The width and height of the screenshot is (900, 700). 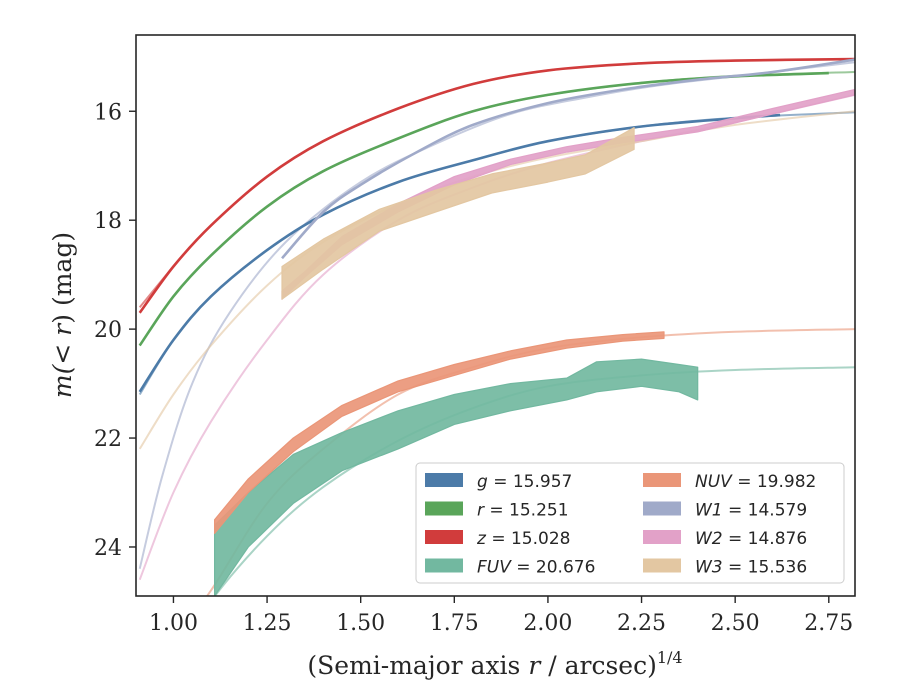 I want to click on y-tick-label: 16, so click(x=108, y=112).